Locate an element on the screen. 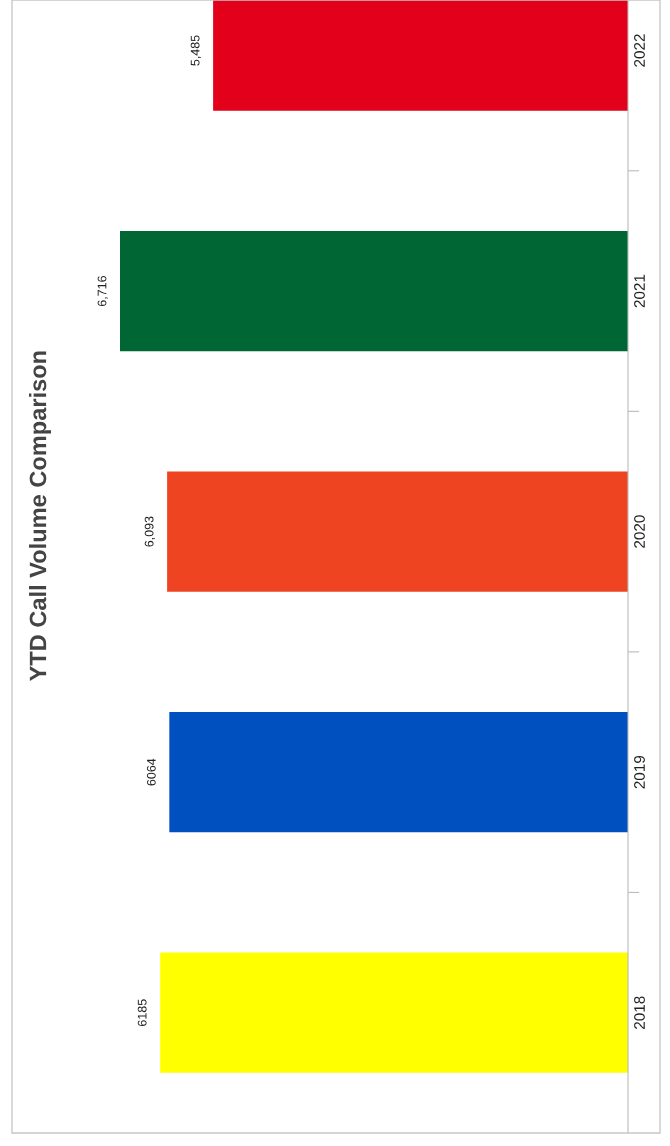 The image size is (670, 1146). data-label: 6185 is located at coordinates (142, 1012).